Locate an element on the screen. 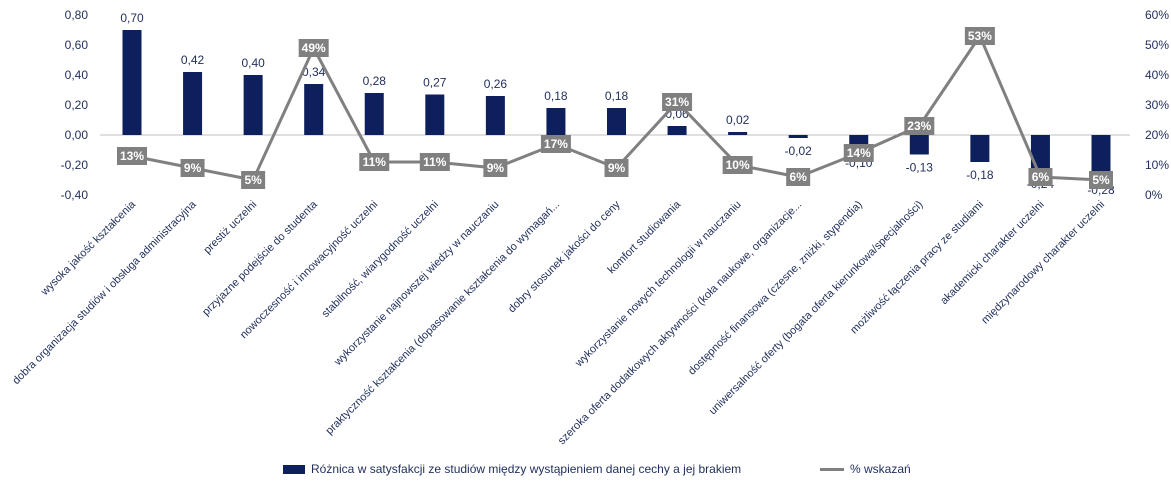  y-left-tick-label: -0,40 is located at coordinates (75, 195).